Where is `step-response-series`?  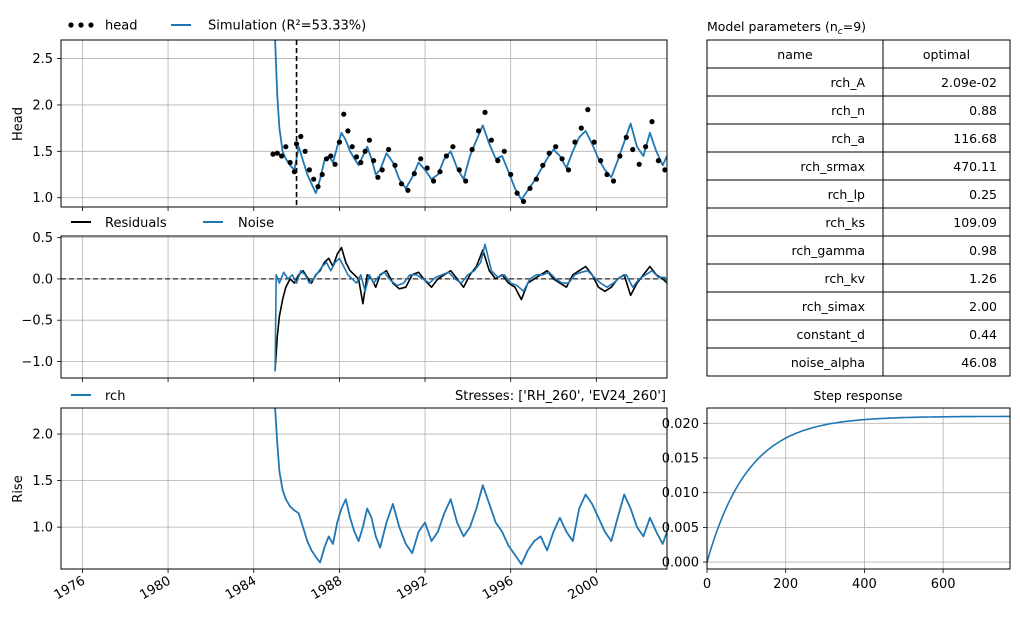 step-response-series is located at coordinates (858, 489).